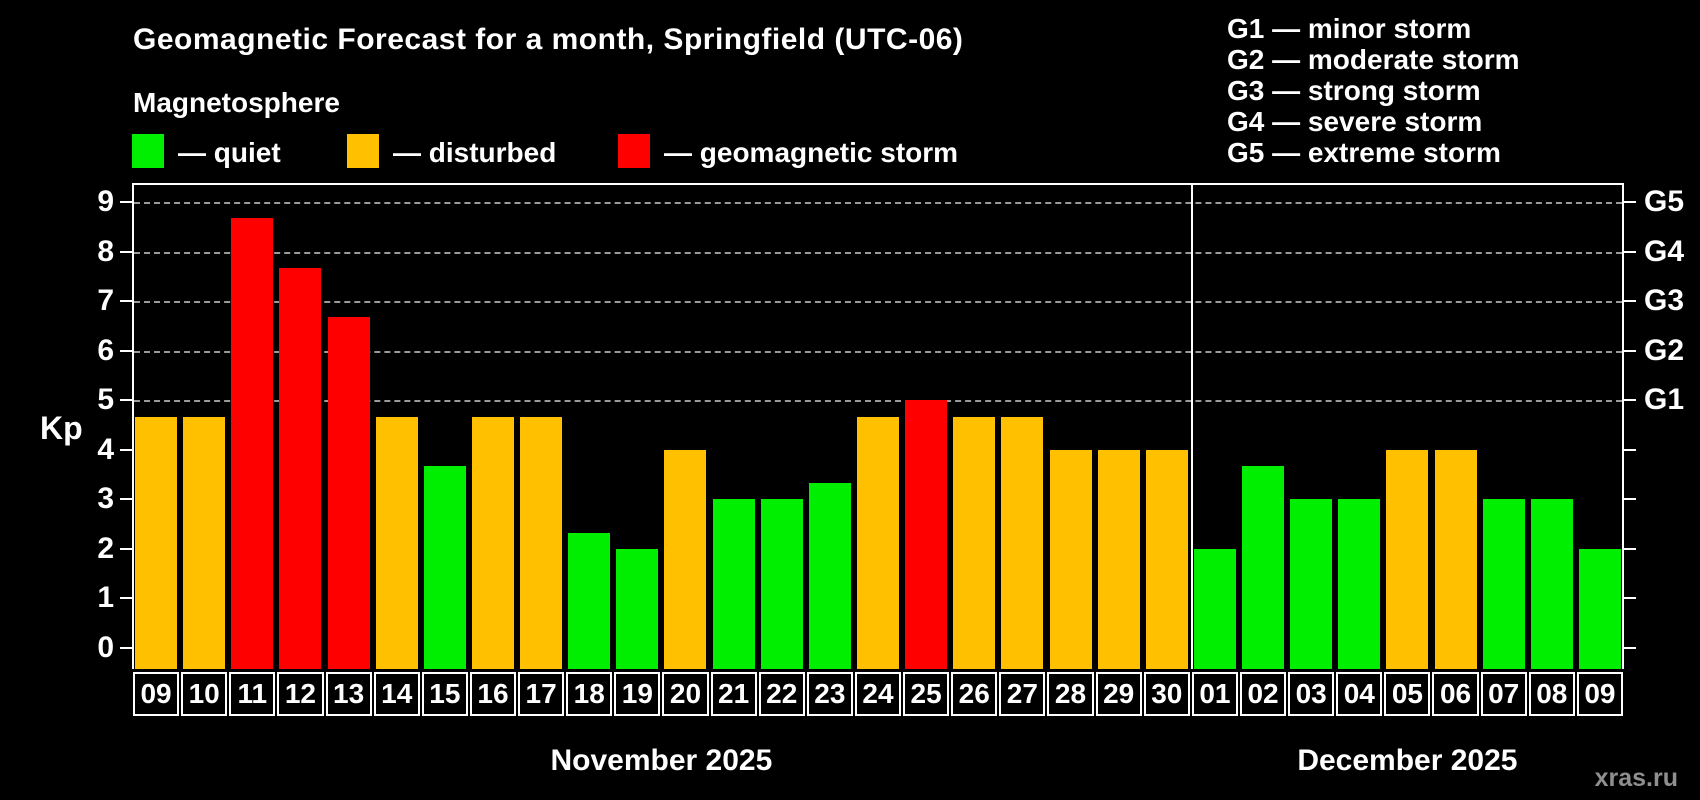  I want to click on date-cell-1-10: 10, so click(204, 694).